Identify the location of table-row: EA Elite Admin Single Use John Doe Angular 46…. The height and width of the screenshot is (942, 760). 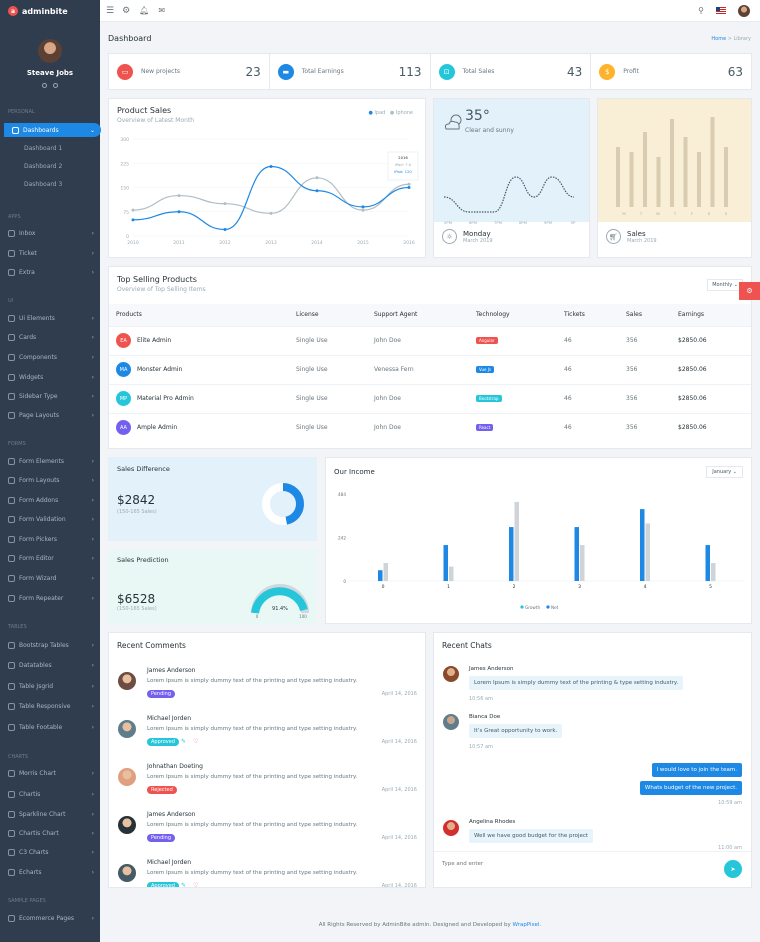
(430, 340).